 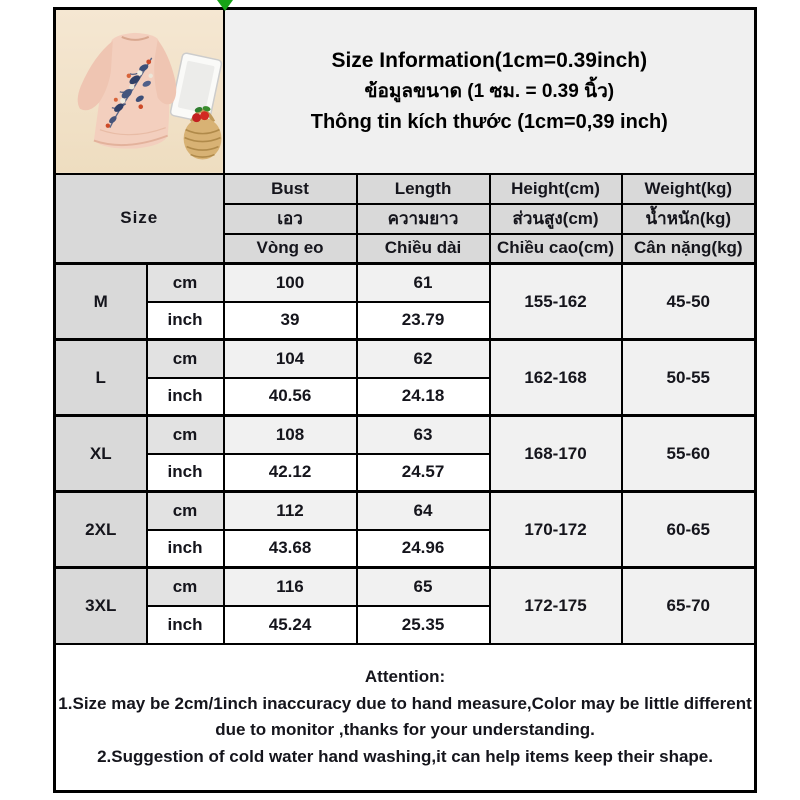 I want to click on col-header-bust-vi: Vòng eo, so click(x=290, y=248).